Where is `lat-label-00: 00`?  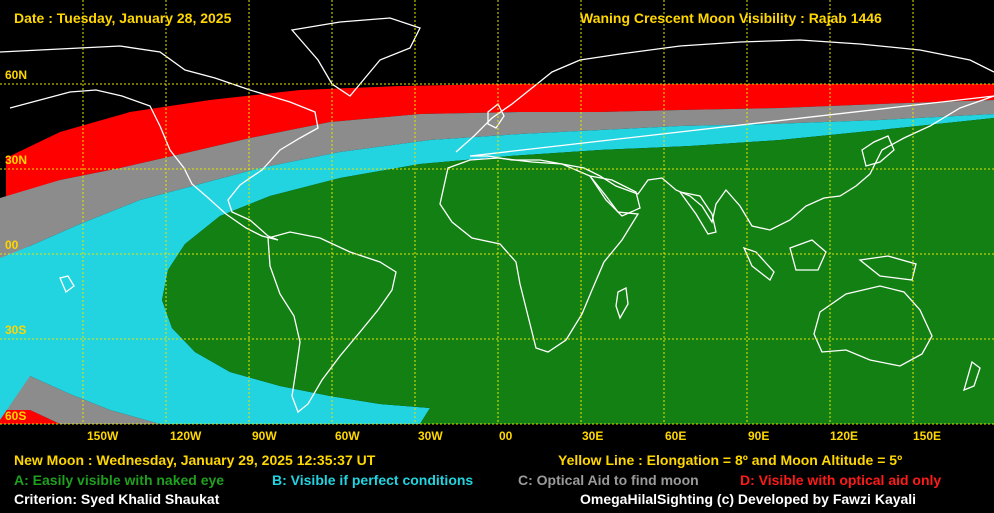 lat-label-00: 00 is located at coordinates (12, 245).